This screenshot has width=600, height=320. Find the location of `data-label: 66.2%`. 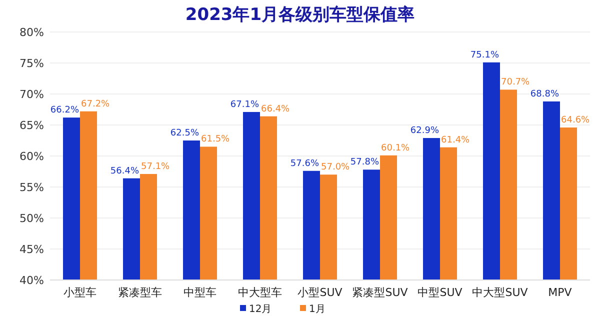

data-label: 66.2% is located at coordinates (65, 111).